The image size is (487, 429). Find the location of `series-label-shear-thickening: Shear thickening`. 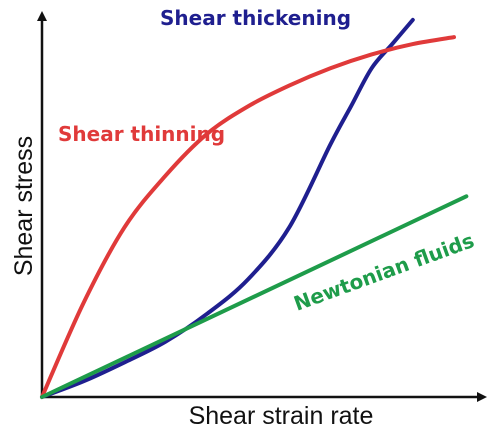

series-label-shear-thickening: Shear thickening is located at coordinates (255, 18).